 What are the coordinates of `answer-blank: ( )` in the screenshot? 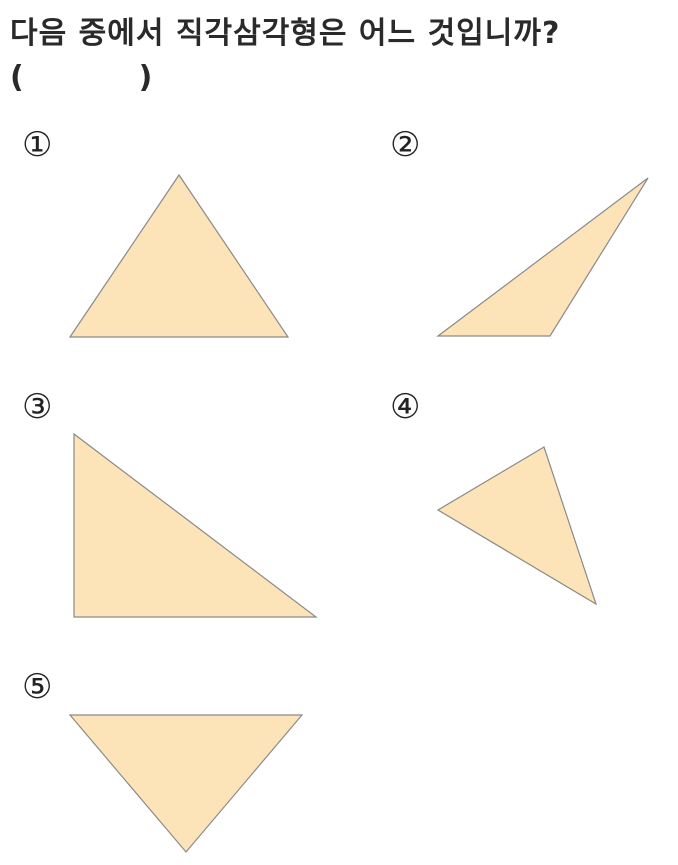 It's located at (81, 77).